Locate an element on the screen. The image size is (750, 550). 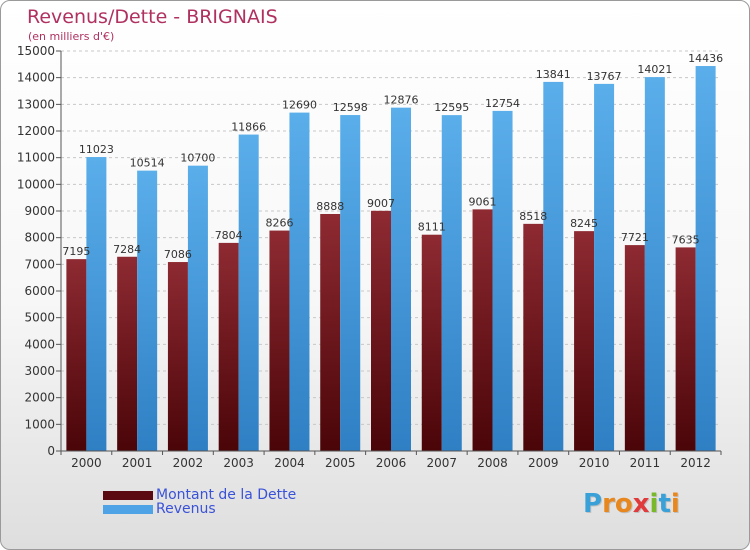
x-tick-label: 2003 is located at coordinates (238, 463).